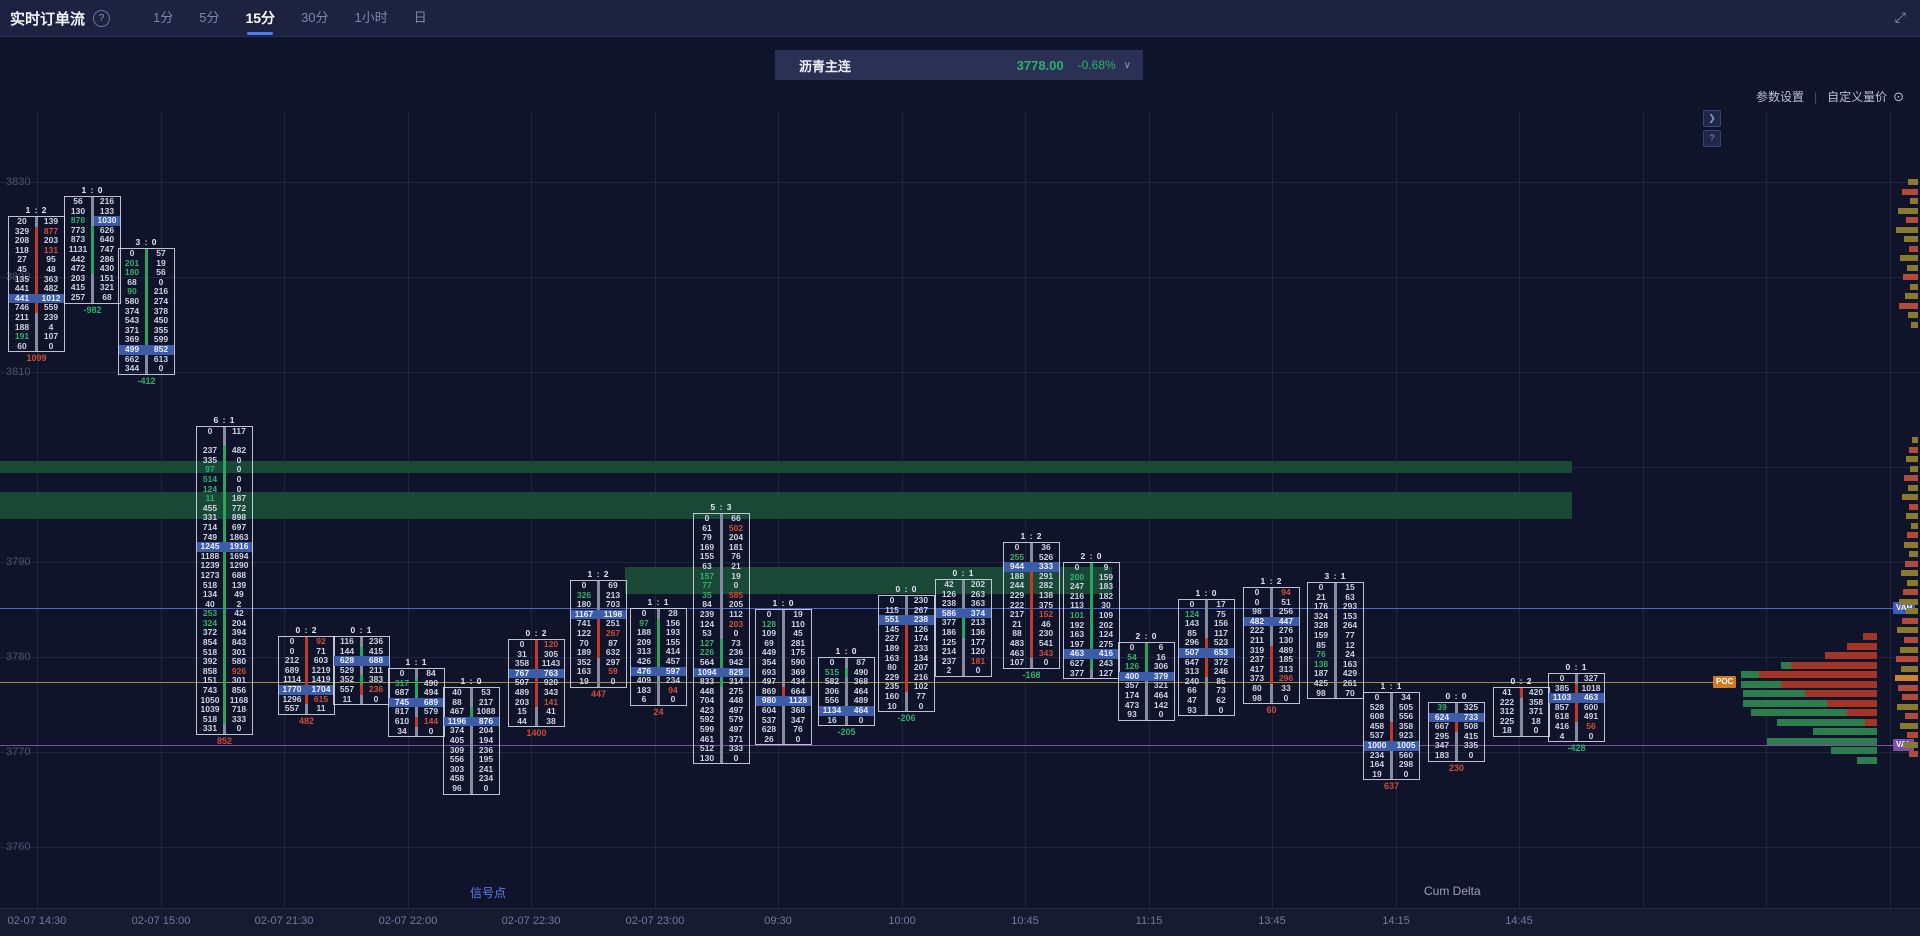 The width and height of the screenshot is (1920, 936). I want to click on footprint-row: 203 151, so click(92, 278).